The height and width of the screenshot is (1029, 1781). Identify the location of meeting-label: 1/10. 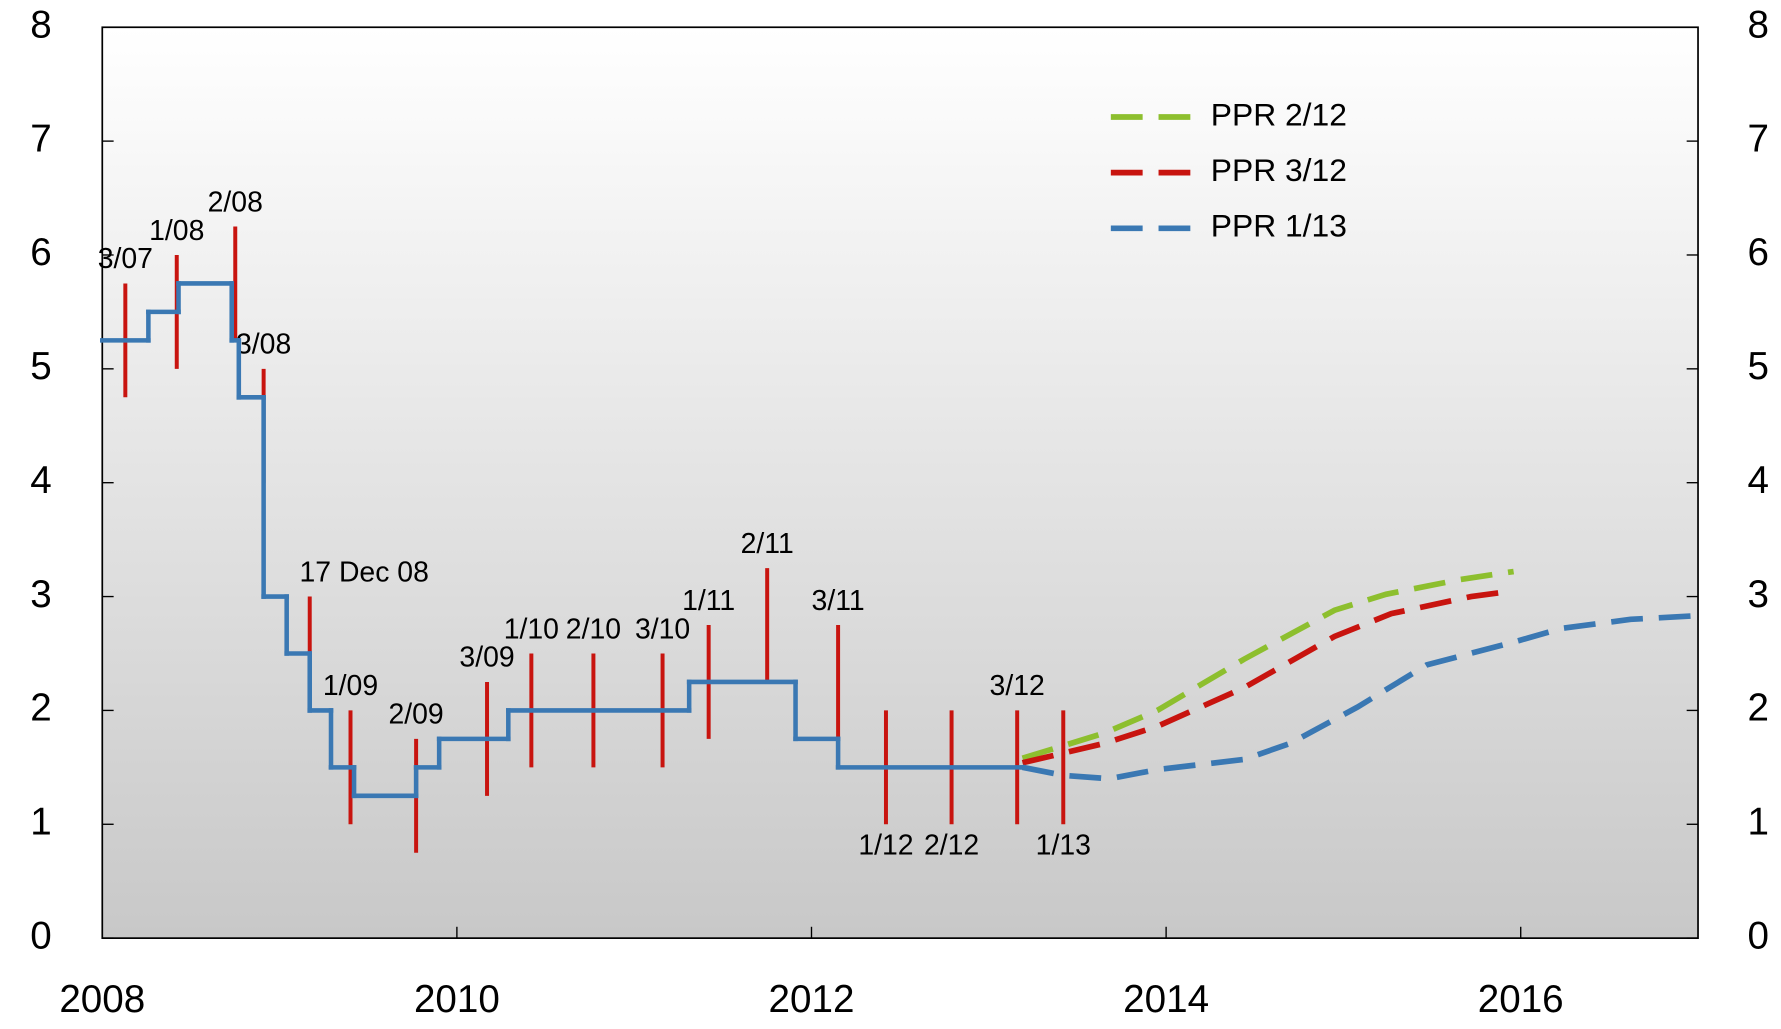
(531, 629).